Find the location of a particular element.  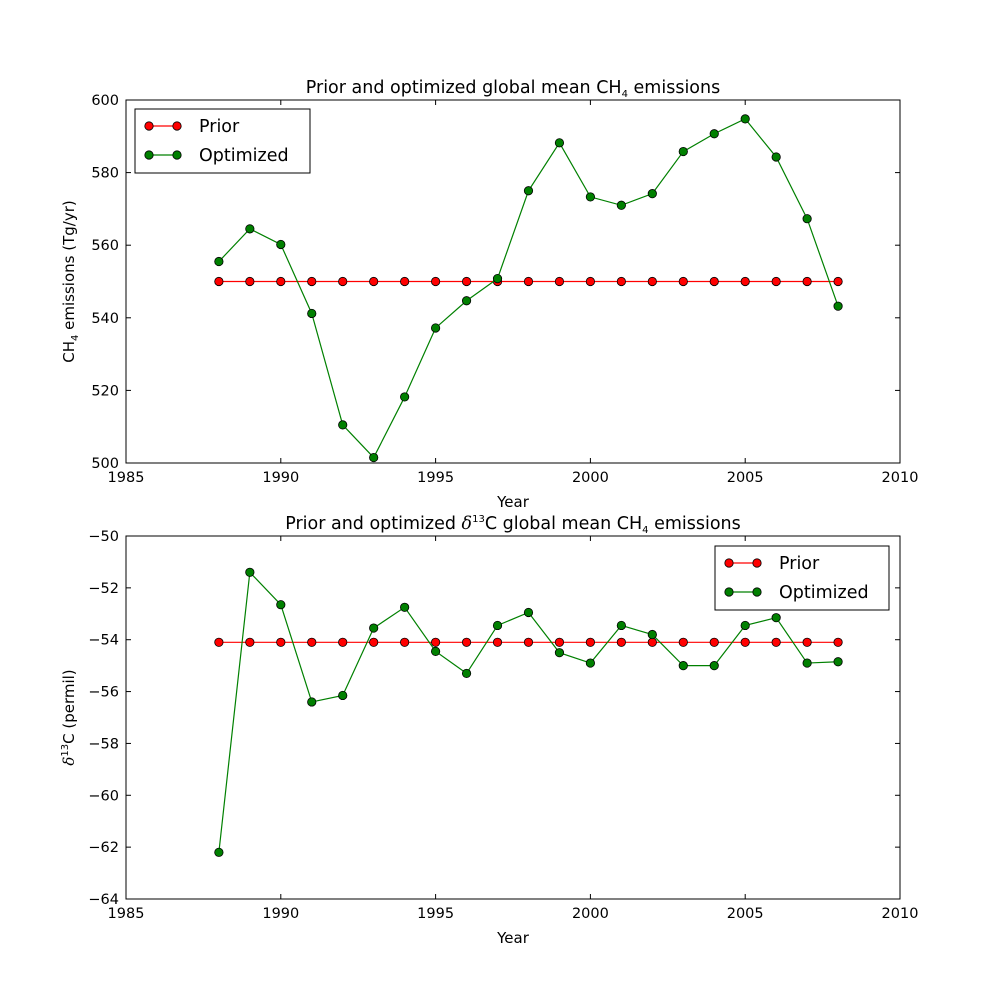

title-part: C global mean CH is located at coordinates (563, 524).